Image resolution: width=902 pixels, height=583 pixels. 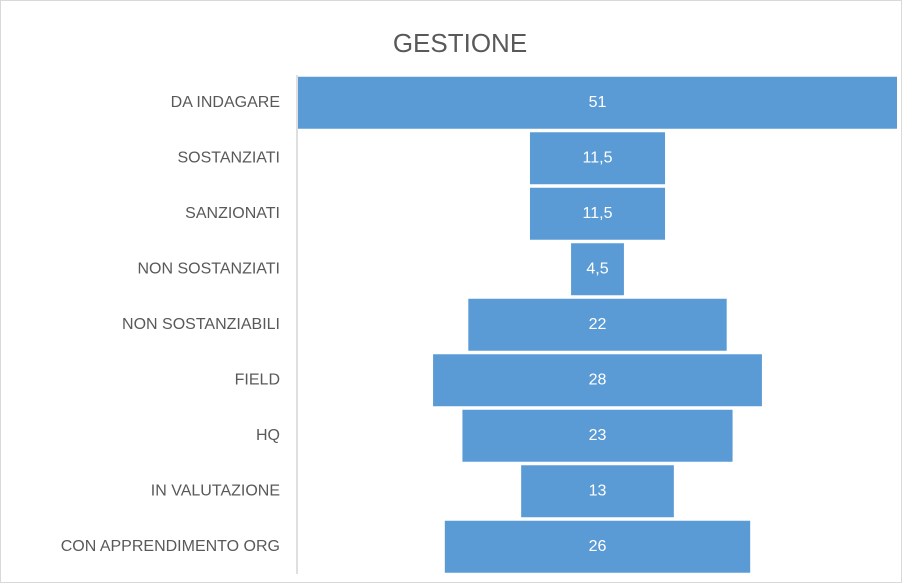 What do you see at coordinates (215, 490) in the screenshot?
I see `category-label: IN VALUTAZIONE` at bounding box center [215, 490].